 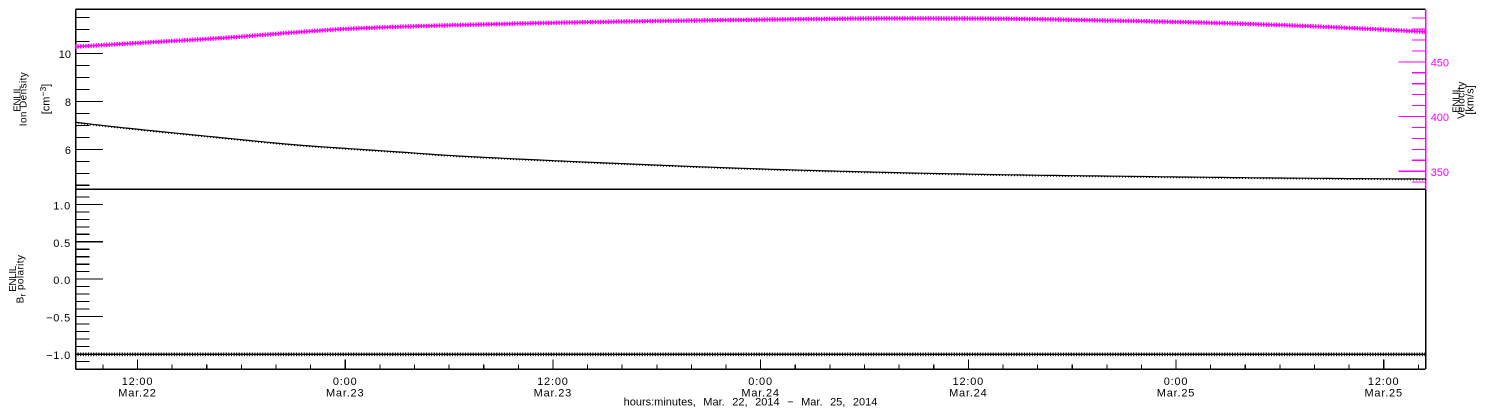 I want to click on svg-text: 8, so click(x=68, y=103).